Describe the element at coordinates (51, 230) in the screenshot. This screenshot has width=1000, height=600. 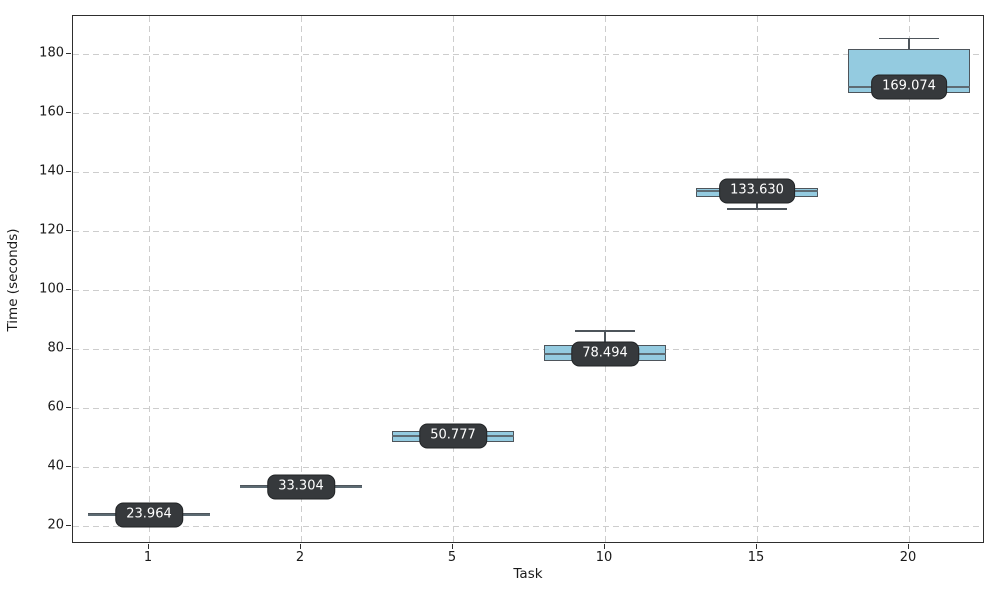
I see `y-tick-label: 120` at that location.